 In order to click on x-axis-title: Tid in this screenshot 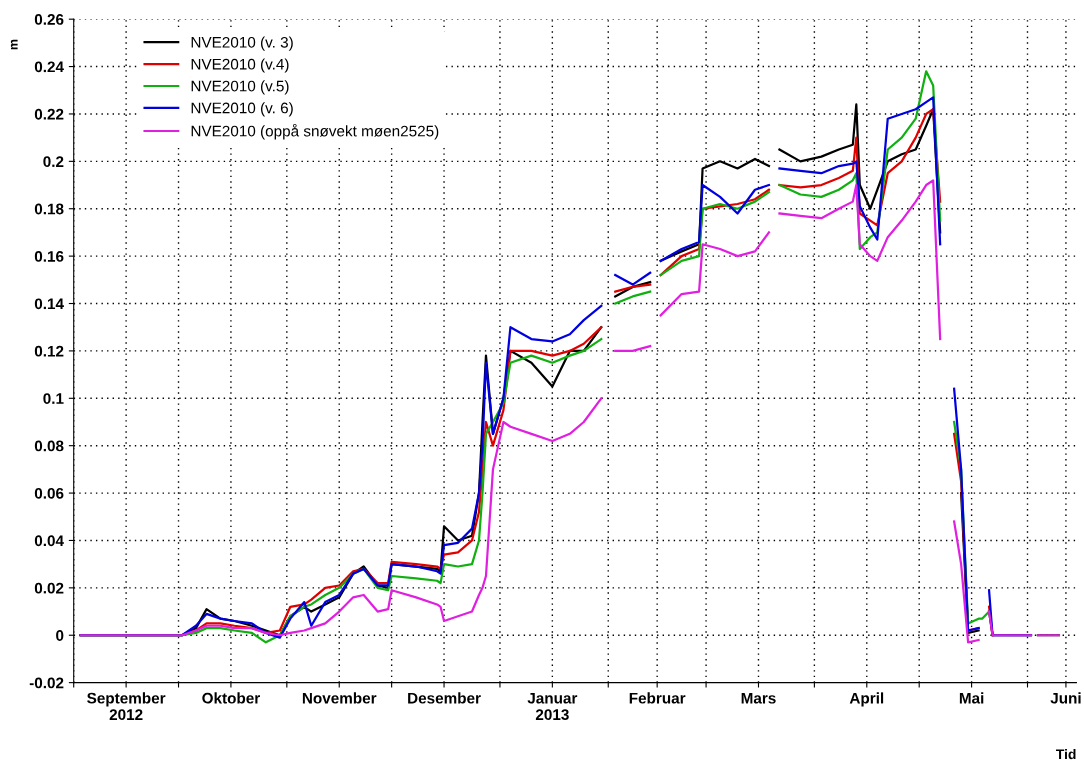, I will do `click(1065, 754)`.